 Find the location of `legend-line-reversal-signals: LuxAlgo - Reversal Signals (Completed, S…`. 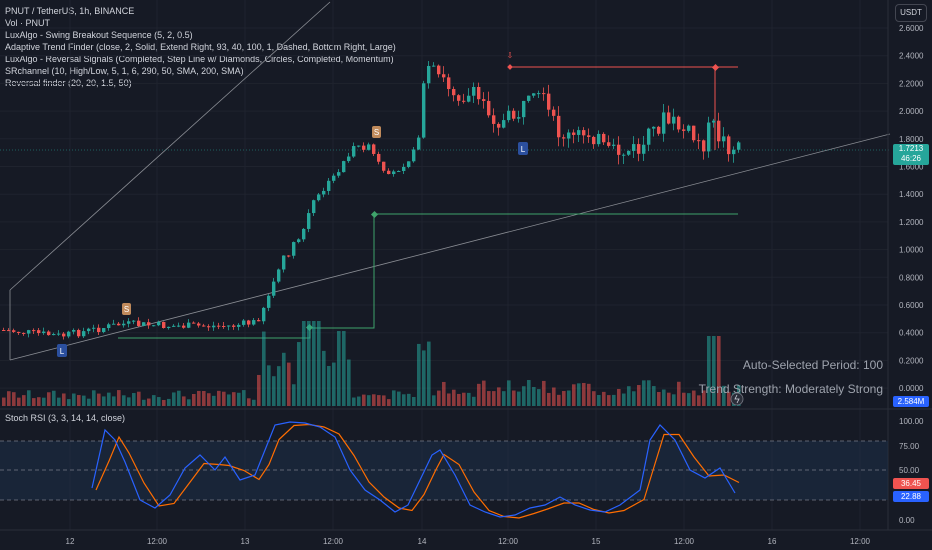

legend-line-reversal-signals: LuxAlgo - Reversal Signals (Completed, S… is located at coordinates (199, 59).